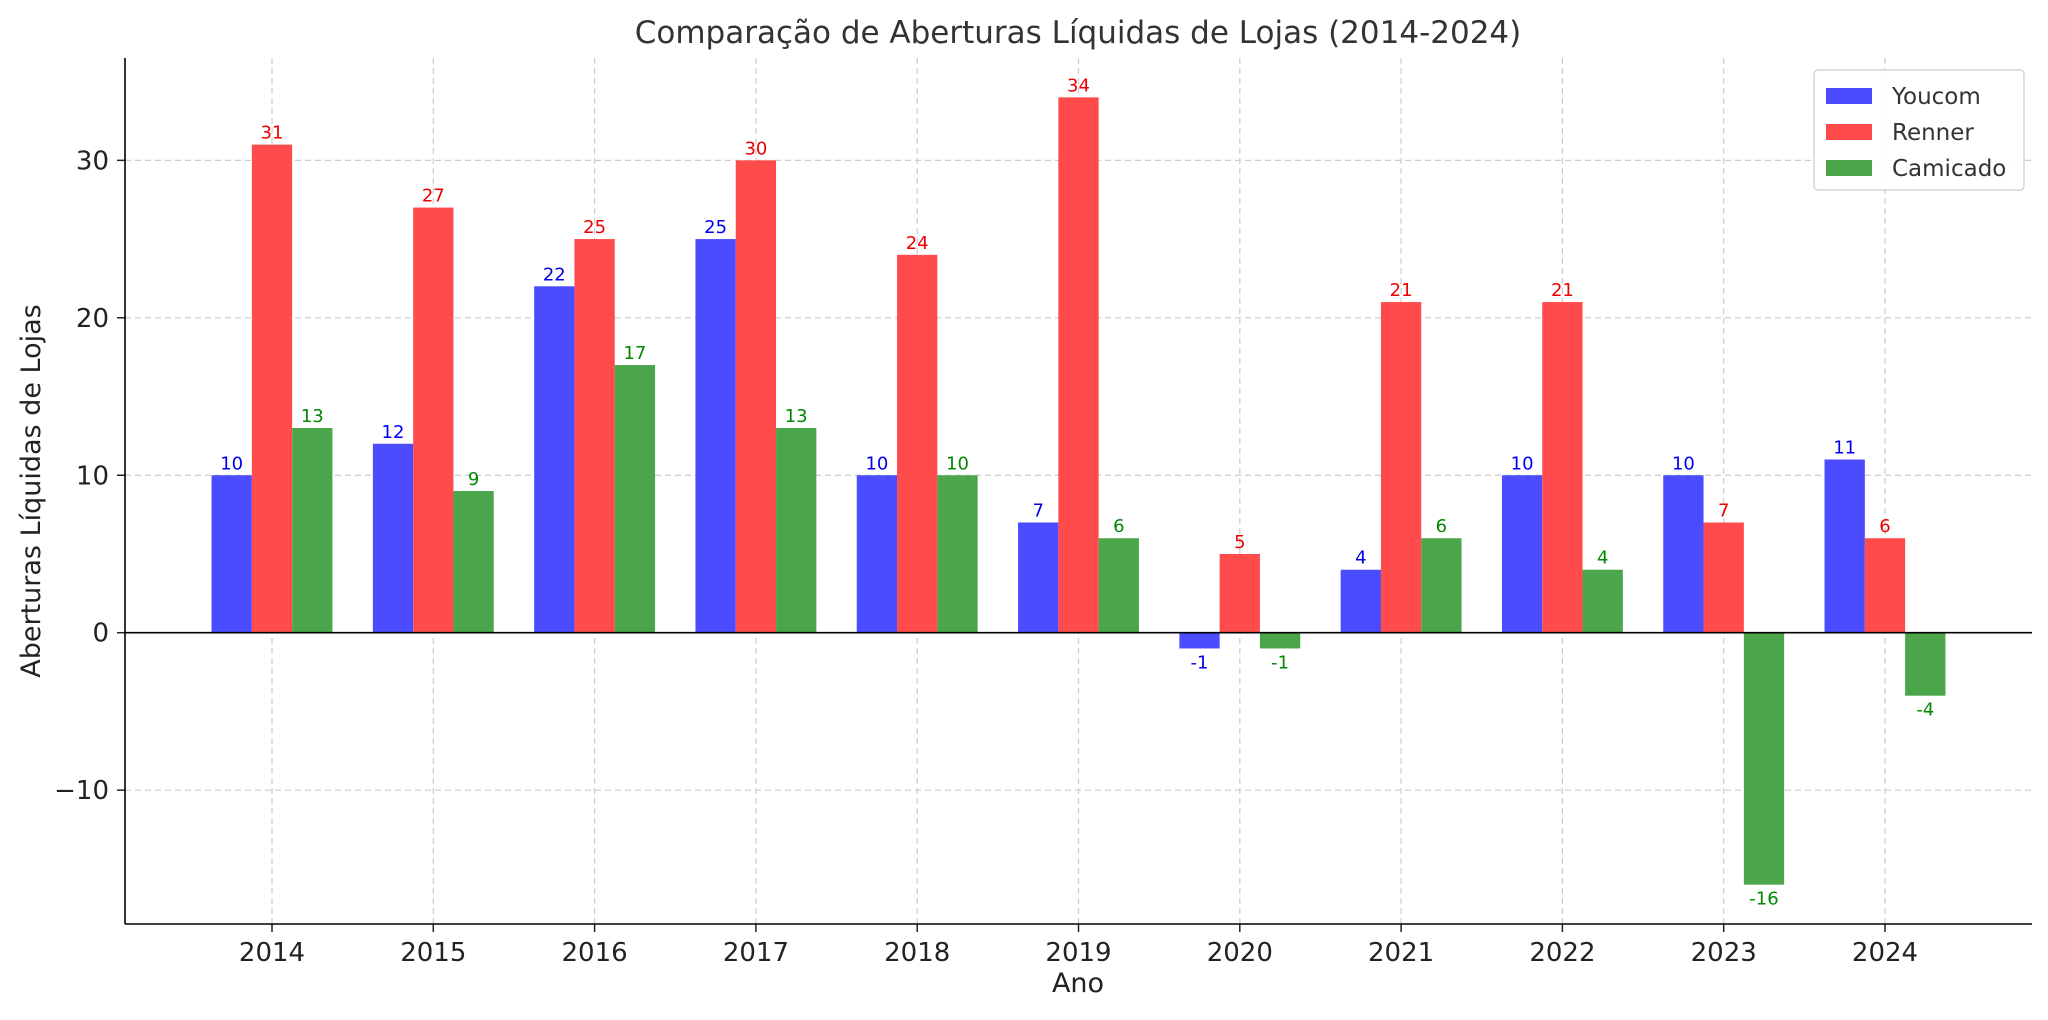 This screenshot has width=2048, height=1020. I want to click on data-label-renner-2017: 30, so click(755, 148).